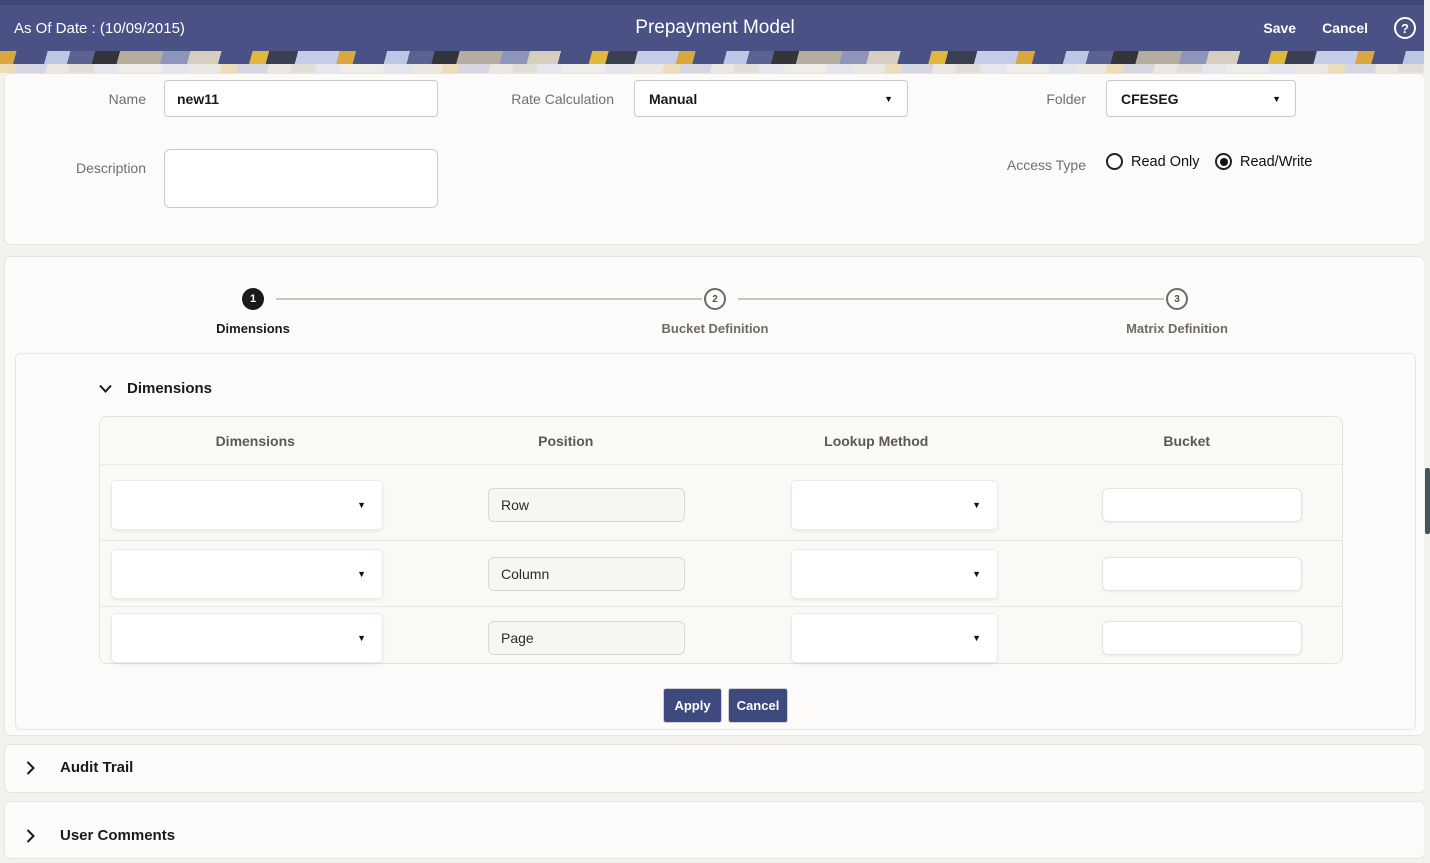  Describe the element at coordinates (110, 168) in the screenshot. I see `description-label: Description` at that location.